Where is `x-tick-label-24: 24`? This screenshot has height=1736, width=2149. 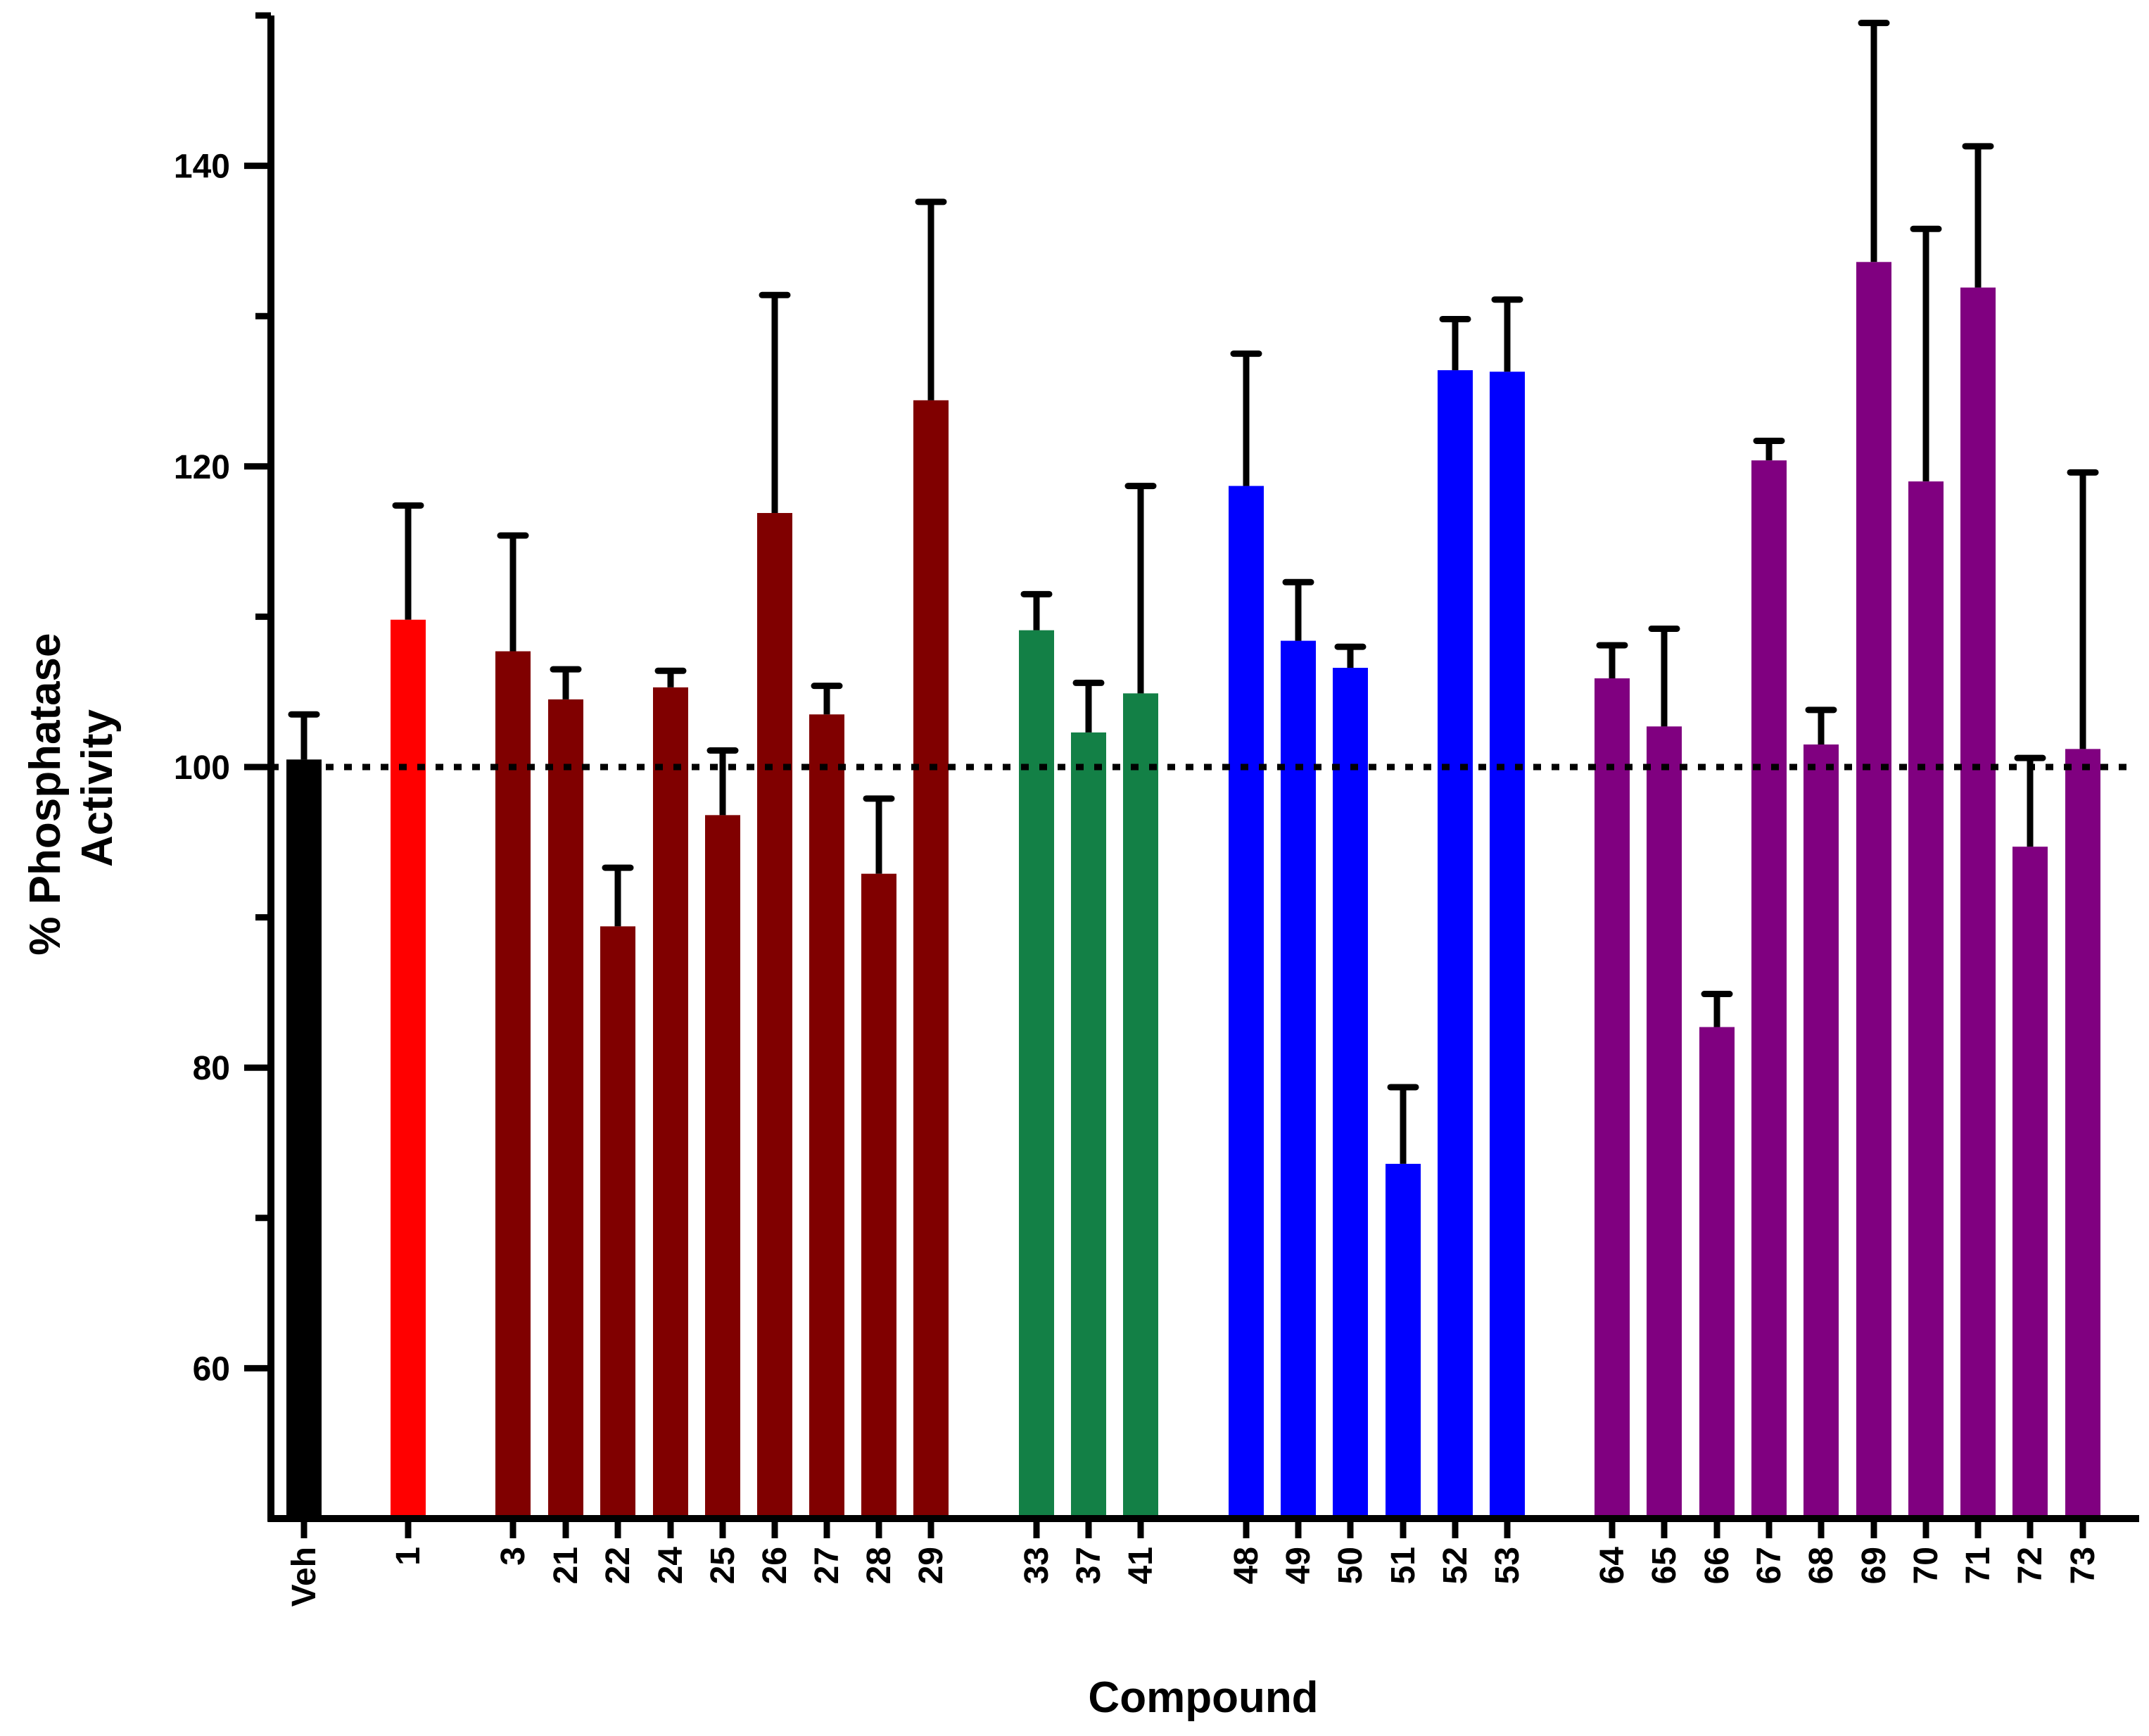 x-tick-label-24: 24 is located at coordinates (671, 1566).